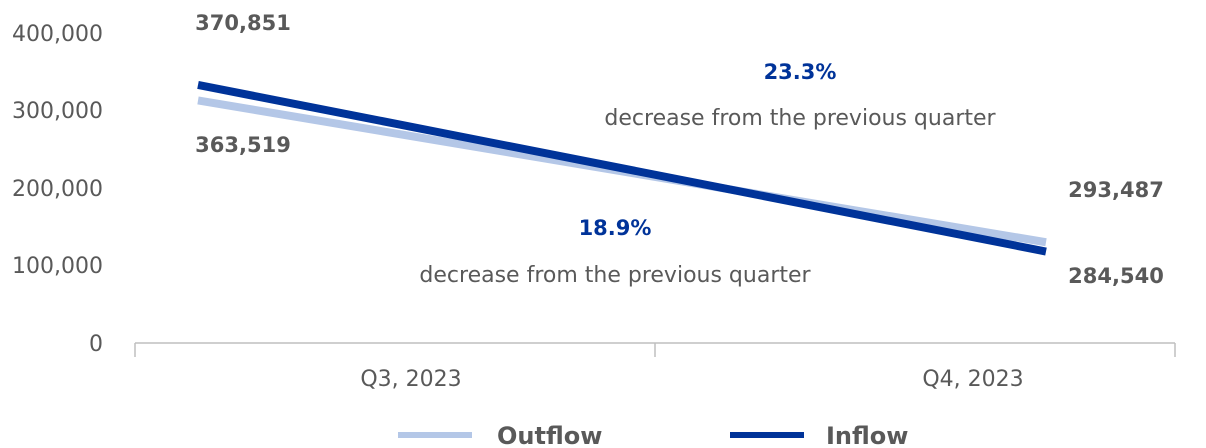 Image resolution: width=1206 pixels, height=448 pixels. I want to click on legend-label-outflow: Outflow, so click(549, 435).